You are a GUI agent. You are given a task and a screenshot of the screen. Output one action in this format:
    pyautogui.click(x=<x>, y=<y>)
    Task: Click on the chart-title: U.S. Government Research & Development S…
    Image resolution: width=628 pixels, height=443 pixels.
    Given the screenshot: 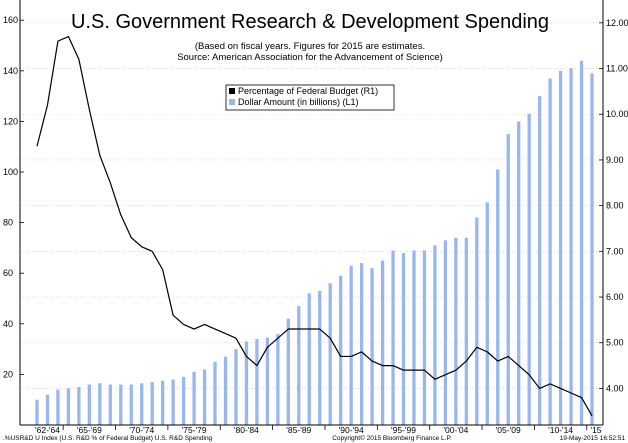 What is the action you would take?
    pyautogui.click(x=310, y=22)
    